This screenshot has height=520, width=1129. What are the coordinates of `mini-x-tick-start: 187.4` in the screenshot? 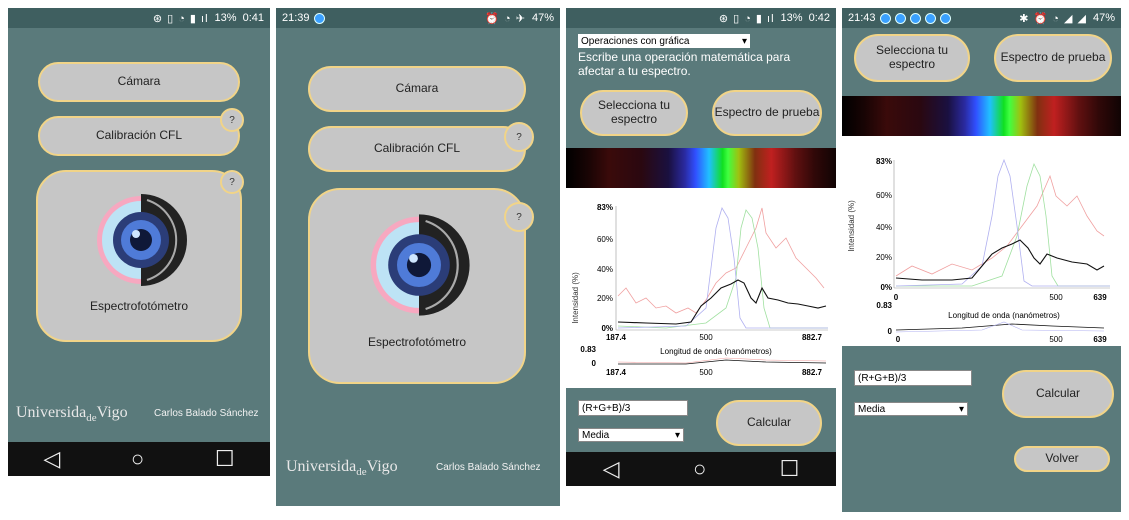 It's located at (616, 372).